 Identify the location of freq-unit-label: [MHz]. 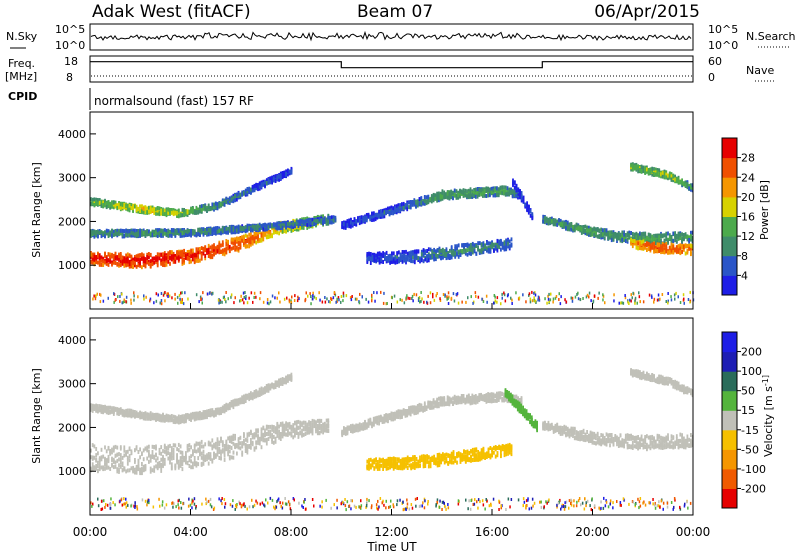
(21, 76).